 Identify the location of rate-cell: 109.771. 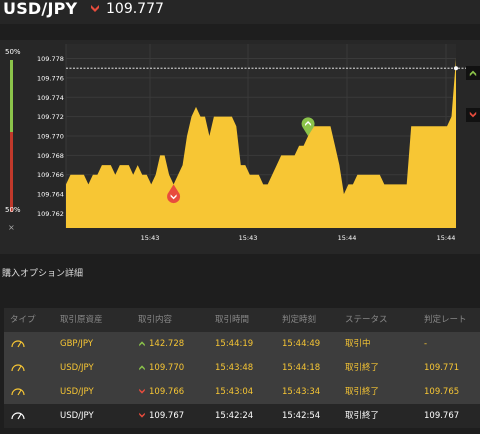
(442, 368).